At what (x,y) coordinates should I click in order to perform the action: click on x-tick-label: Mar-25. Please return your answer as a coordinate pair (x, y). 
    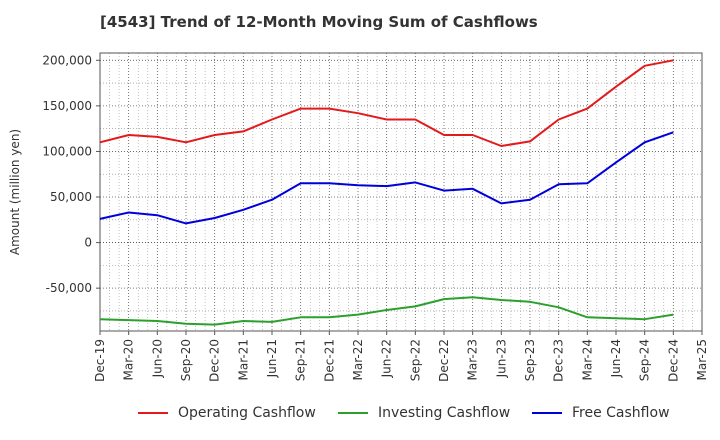
    Looking at the image, I should click on (702, 359).